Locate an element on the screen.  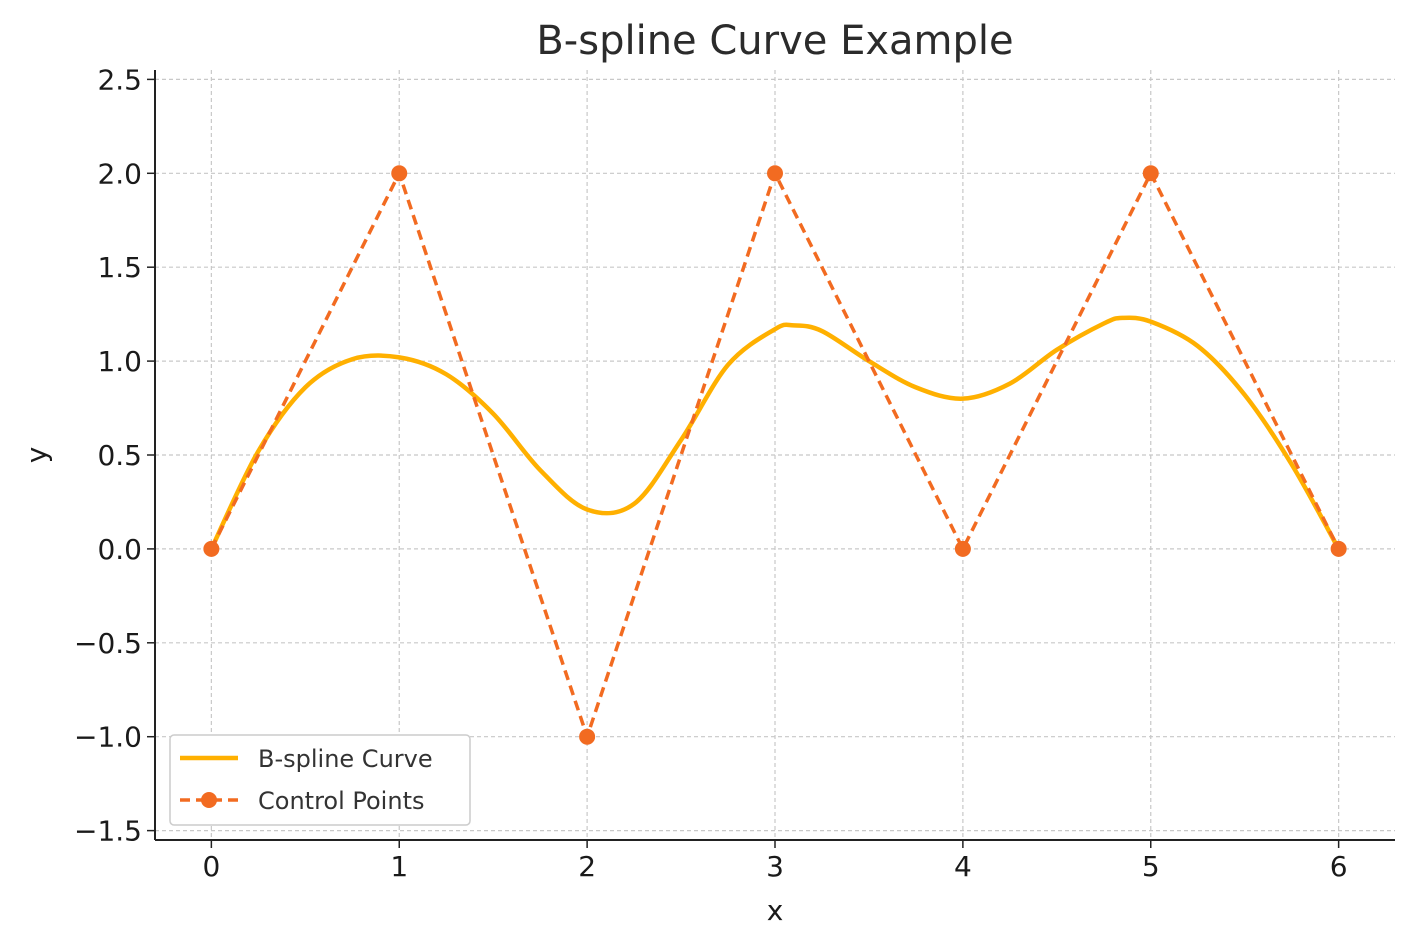
y-tick-label: 2.5 is located at coordinates (119, 79).